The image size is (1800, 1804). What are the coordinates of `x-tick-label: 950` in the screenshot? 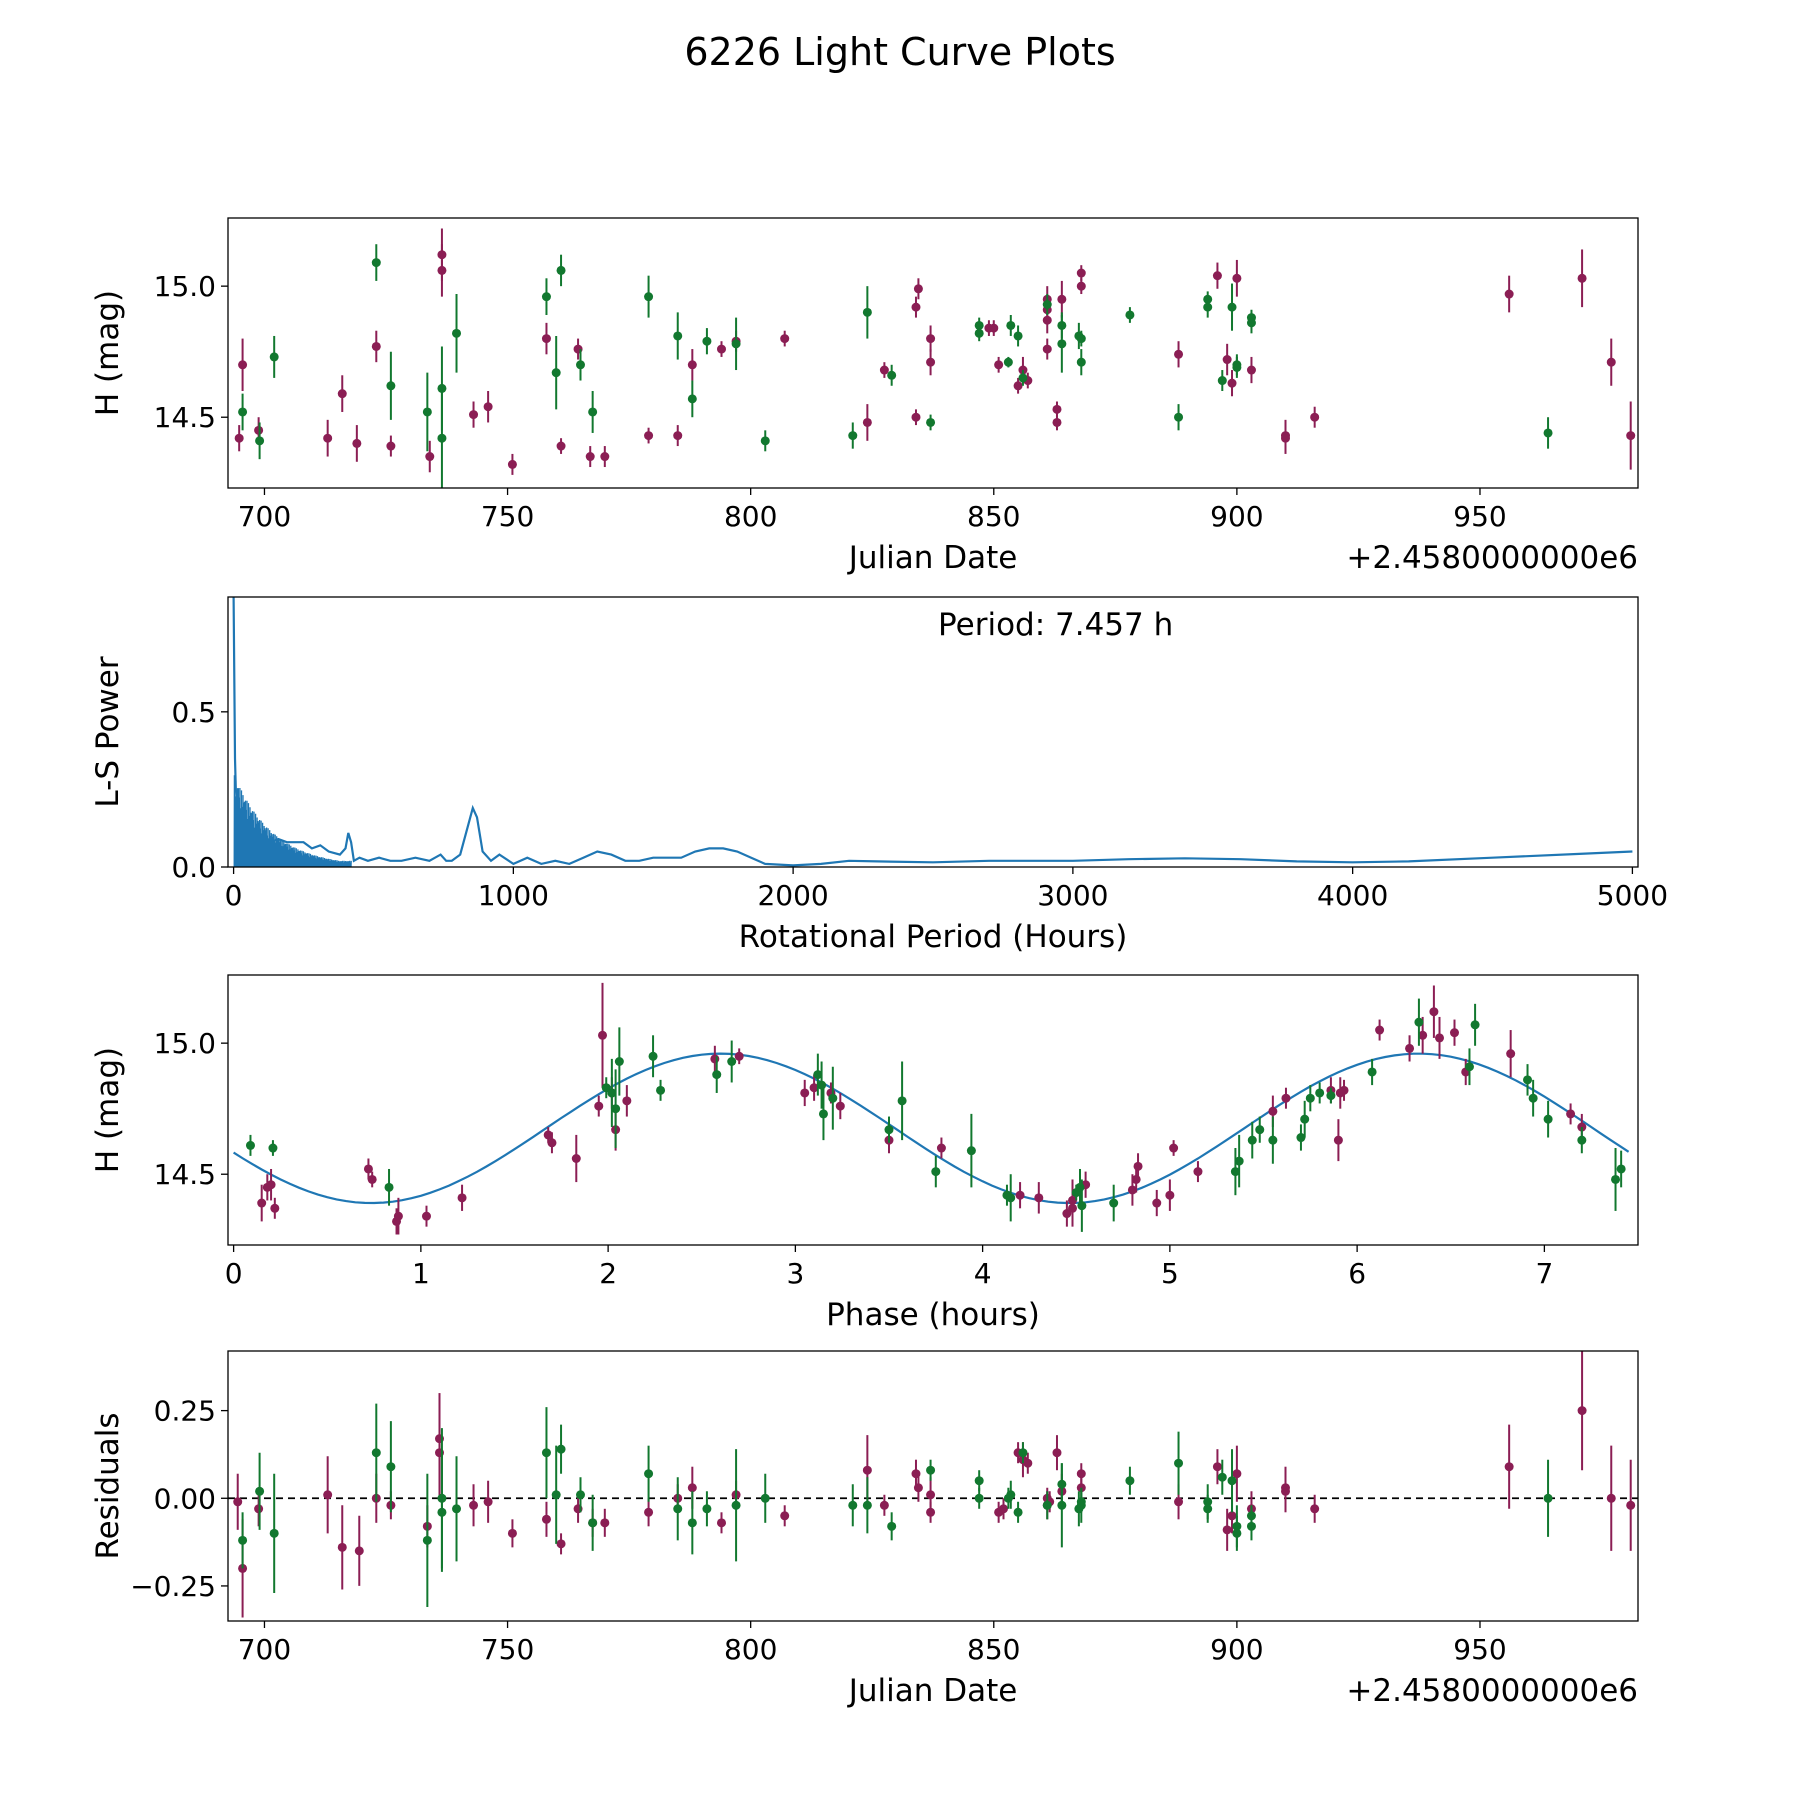 It's located at (1479, 516).